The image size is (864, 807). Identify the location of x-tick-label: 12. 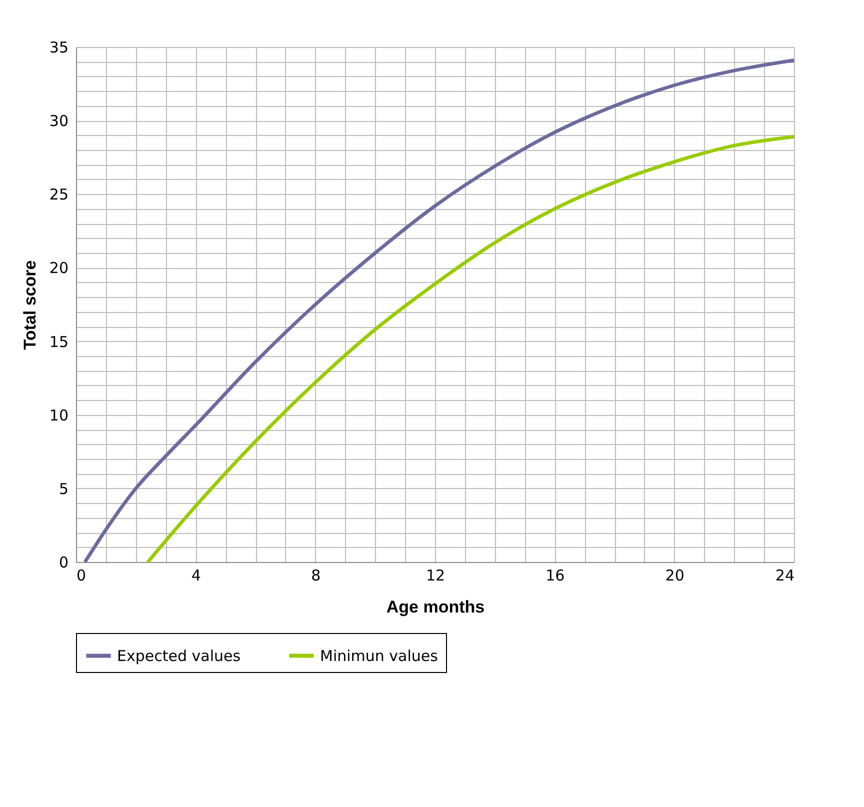
(436, 575).